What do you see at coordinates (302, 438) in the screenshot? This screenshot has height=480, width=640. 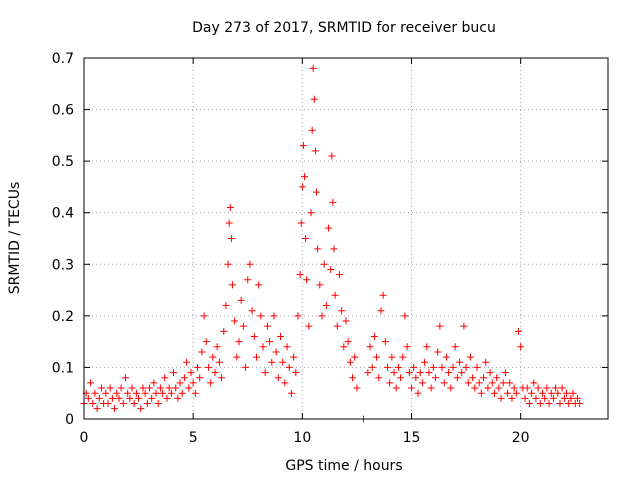 I see `x-tick-label: 10` at bounding box center [302, 438].